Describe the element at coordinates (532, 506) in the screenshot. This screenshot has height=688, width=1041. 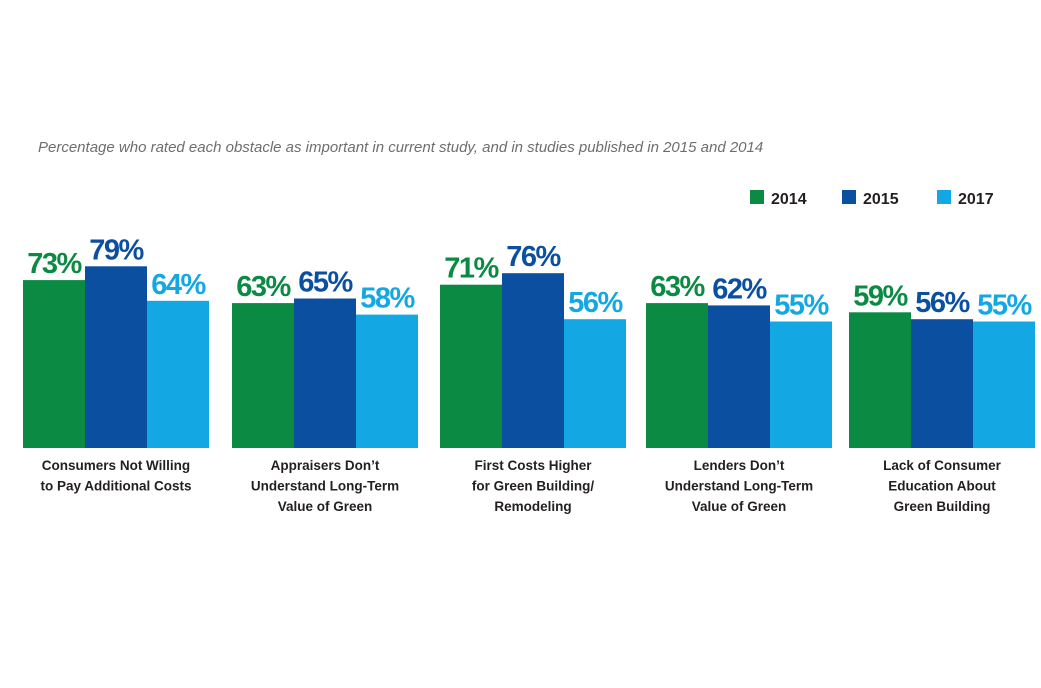
I see `category-label-line: Remodeling` at that location.